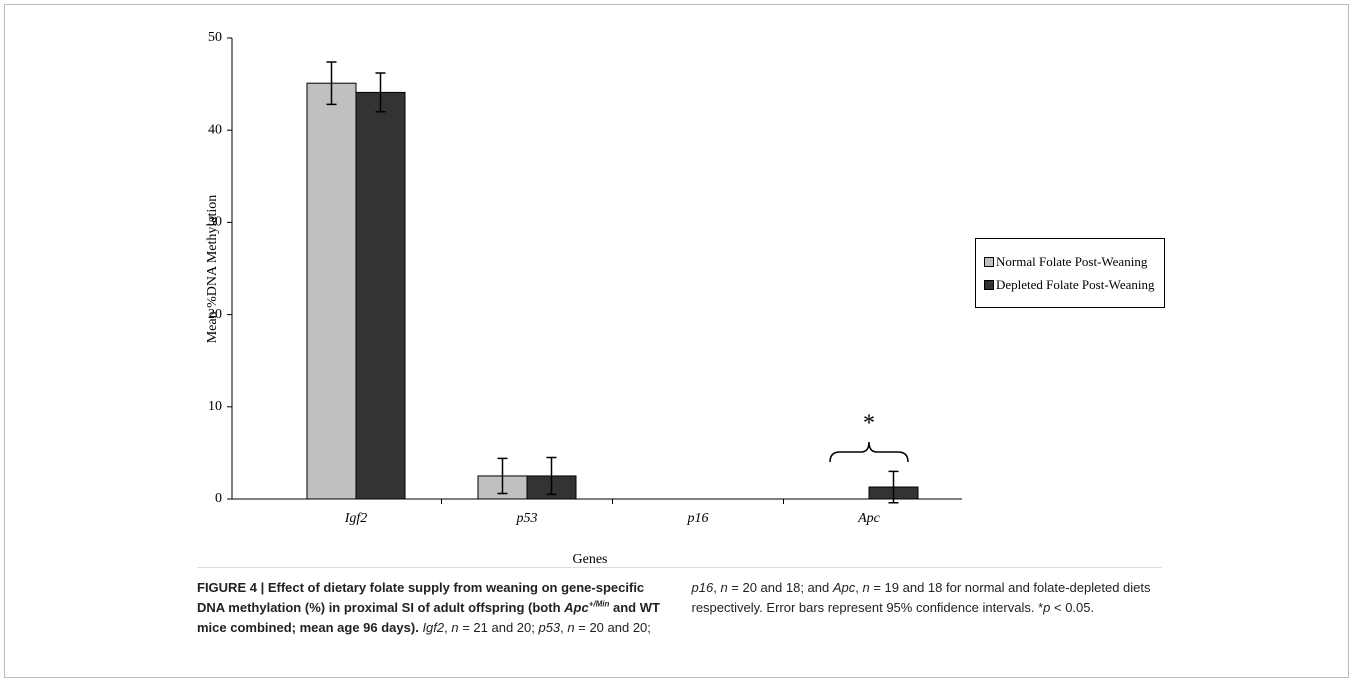  What do you see at coordinates (218, 498) in the screenshot?
I see `y-tick-label: 0` at bounding box center [218, 498].